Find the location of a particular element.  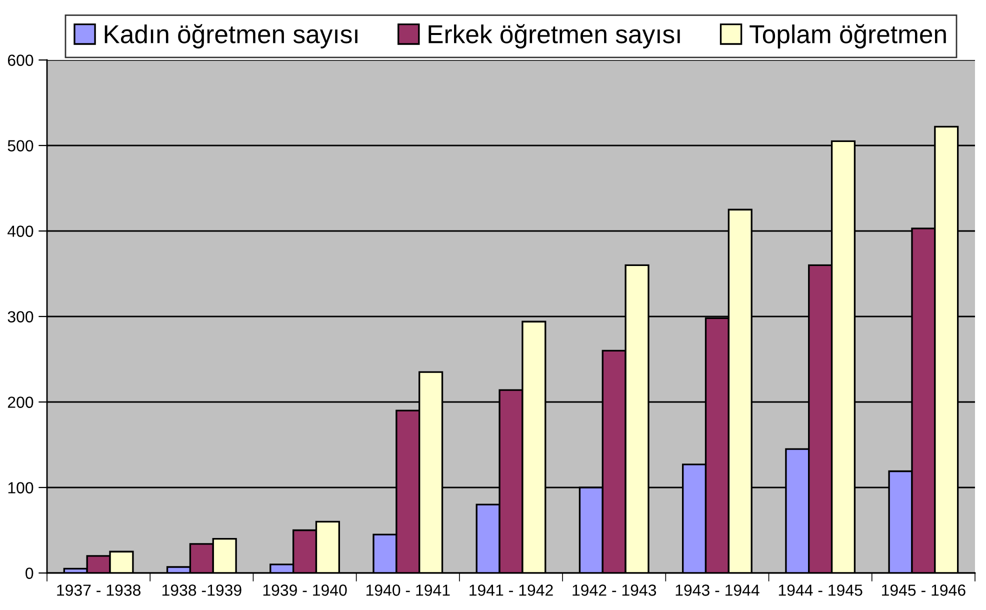

y-tick-label: 500 is located at coordinates (21, 146).